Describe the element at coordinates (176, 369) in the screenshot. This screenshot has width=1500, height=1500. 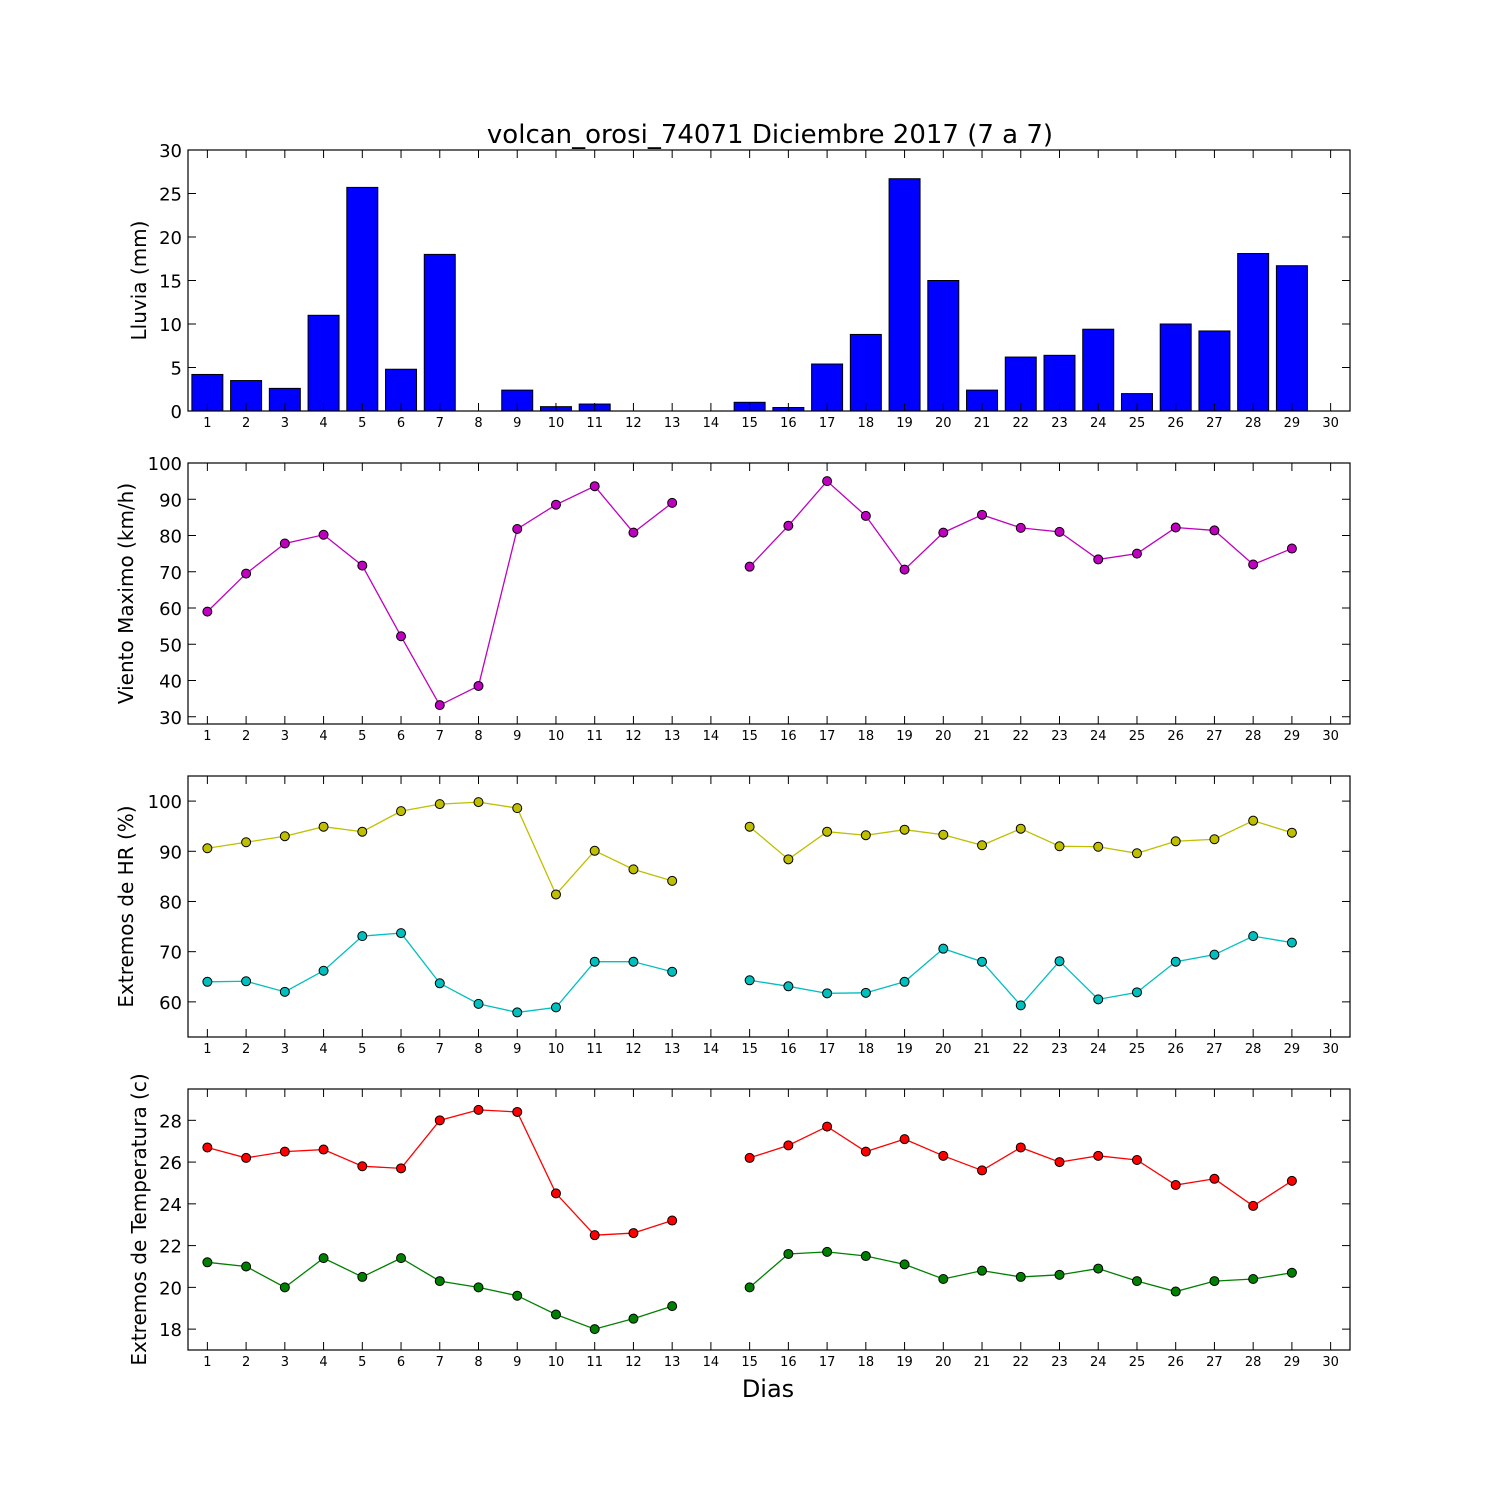
I see `y-tick-label: 5` at that location.